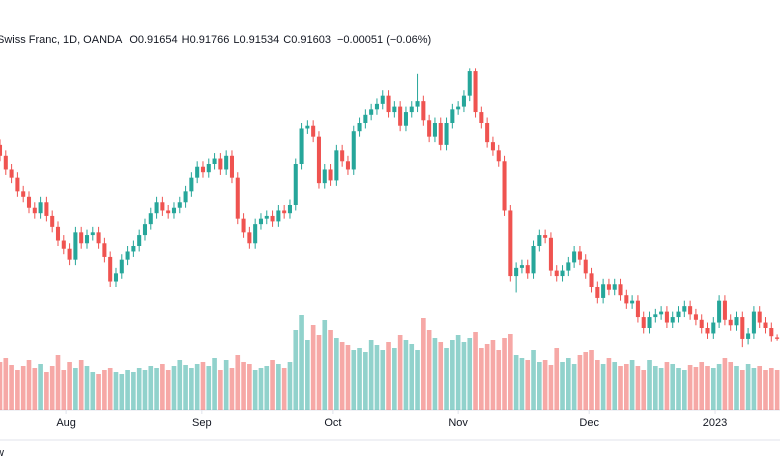  I want to click on change: −0.00051 (−0.06%), so click(384, 40).